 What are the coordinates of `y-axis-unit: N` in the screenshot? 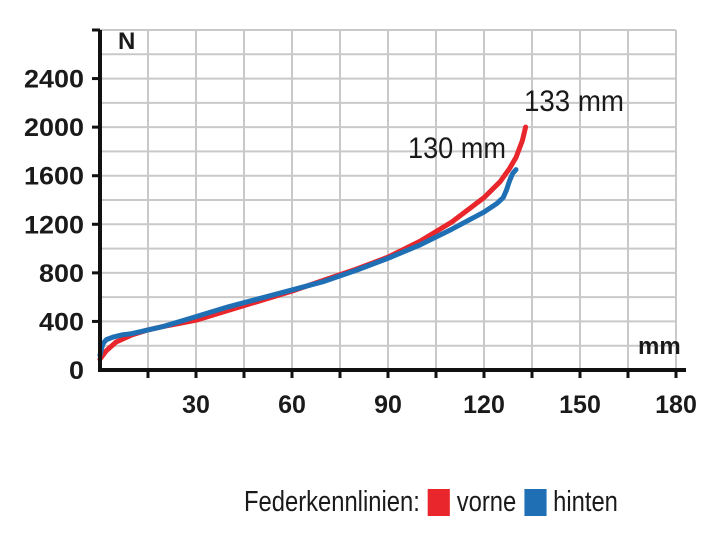 It's located at (126, 41).